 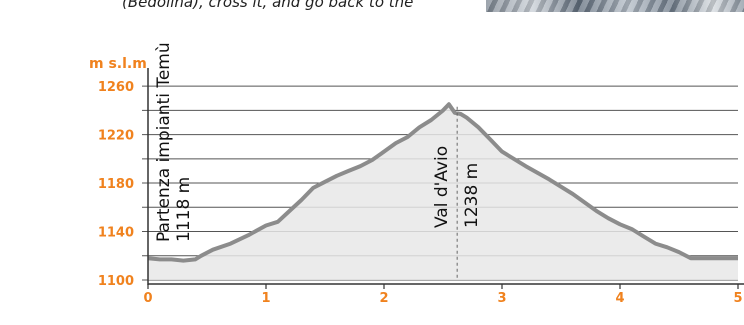 What do you see at coordinates (147, 298) in the screenshot?
I see `x-tick-label: 0` at bounding box center [147, 298].